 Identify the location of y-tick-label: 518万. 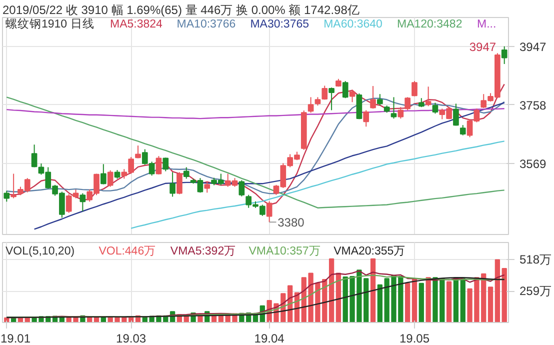
(536, 259).